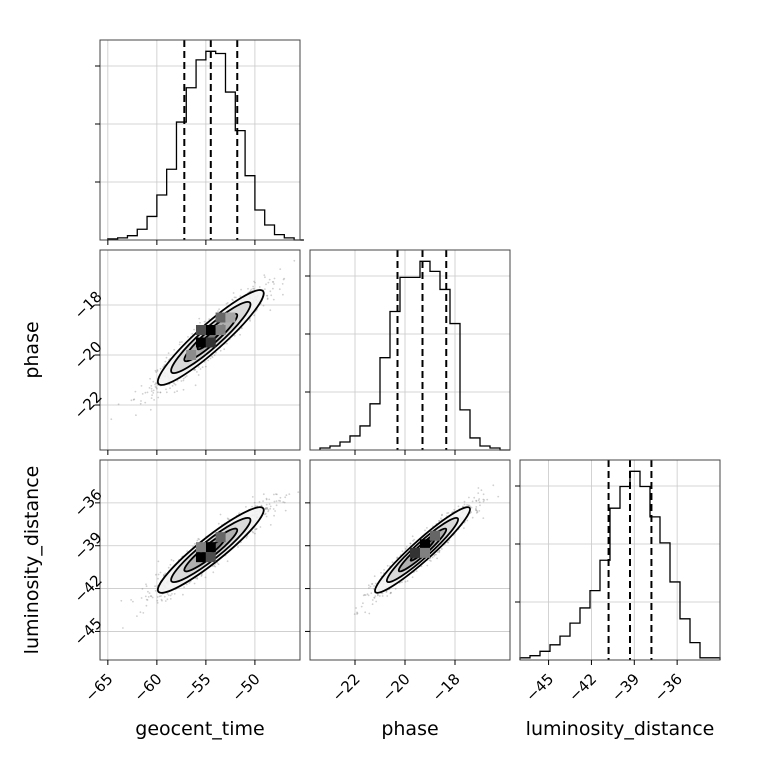  What do you see at coordinates (446, 687) in the screenshot?
I see `x-tick-label-phase: −18` at bounding box center [446, 687].